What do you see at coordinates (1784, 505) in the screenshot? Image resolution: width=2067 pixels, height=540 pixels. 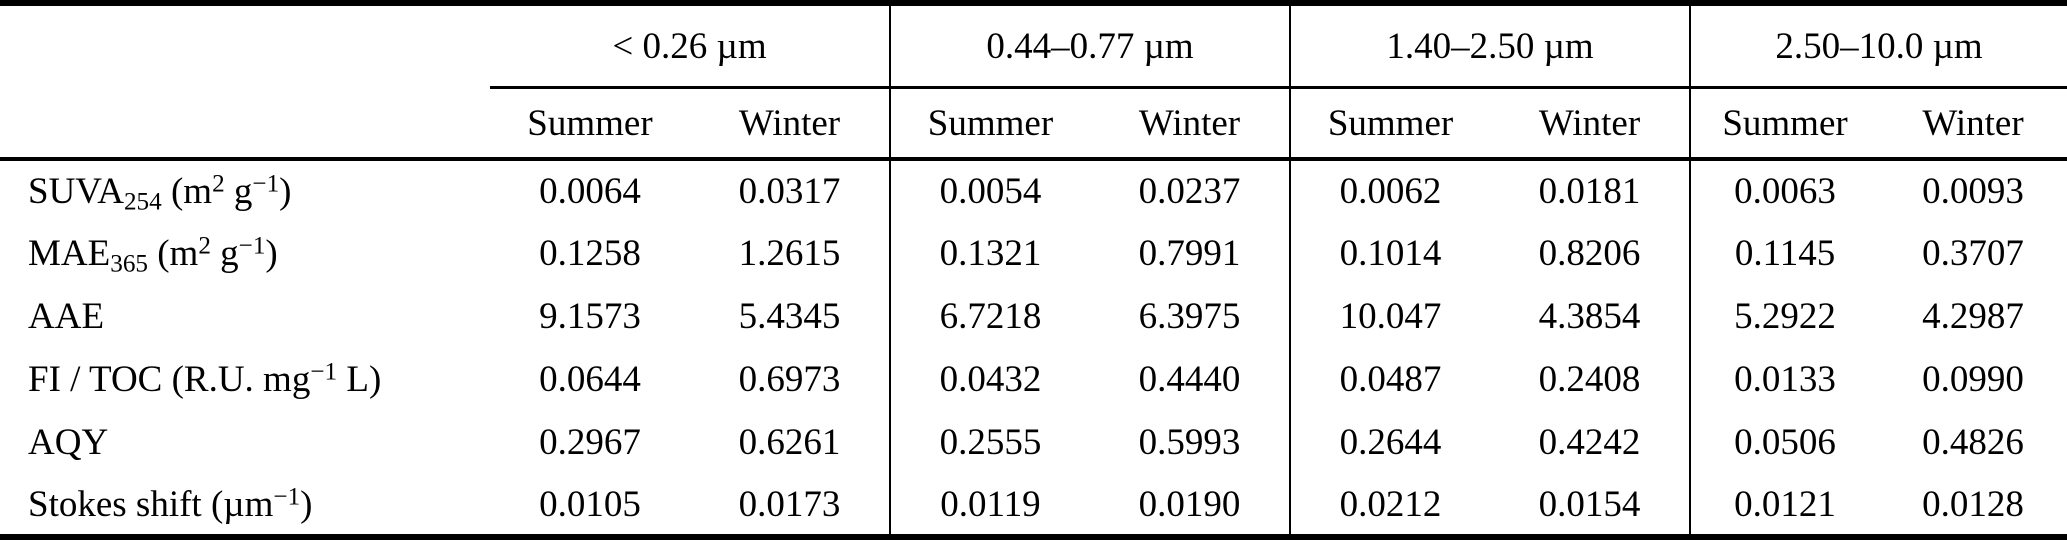 I see `value-cell: 0.0121` at bounding box center [1784, 505].